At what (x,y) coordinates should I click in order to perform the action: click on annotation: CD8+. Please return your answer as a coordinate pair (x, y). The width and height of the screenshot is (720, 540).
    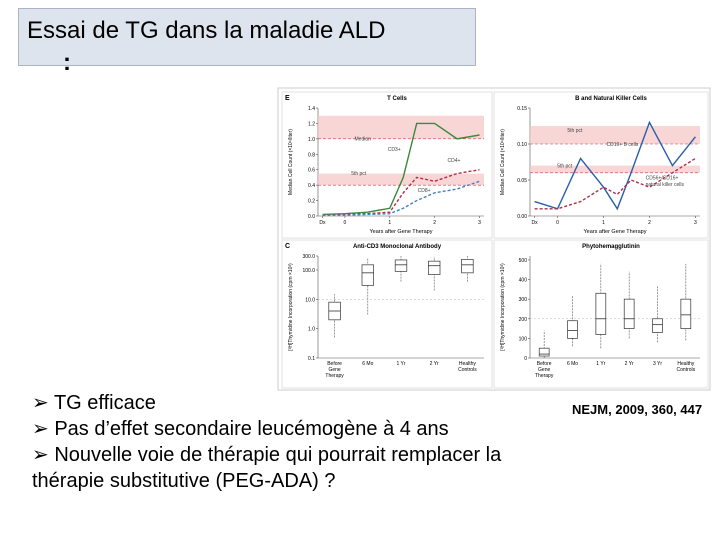
    Looking at the image, I should click on (424, 191).